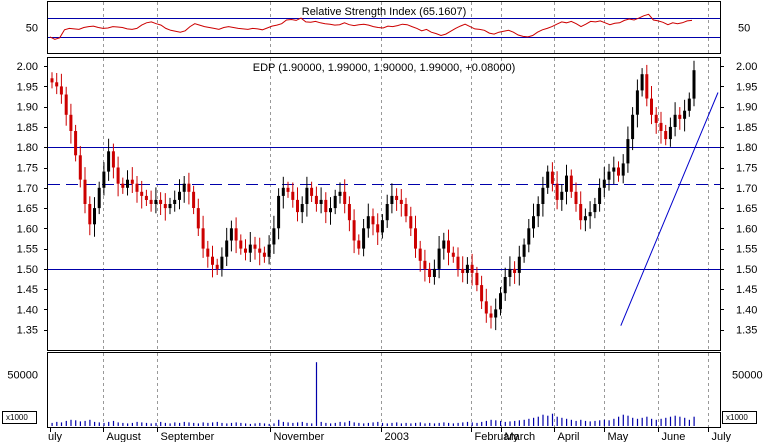 Image resolution: width=770 pixels, height=447 pixels. What do you see at coordinates (17, 417) in the screenshot?
I see `volume-unit-label-left: x1000` at bounding box center [17, 417].